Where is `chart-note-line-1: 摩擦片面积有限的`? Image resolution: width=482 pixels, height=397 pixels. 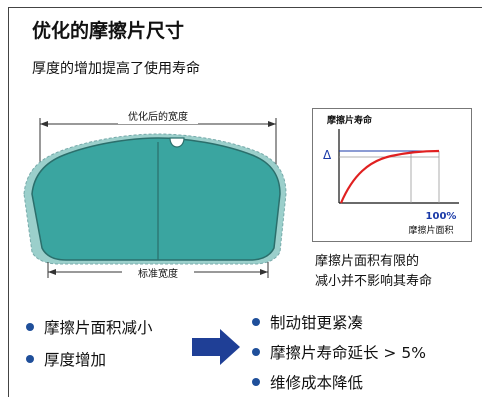 chart-note-line-1: 摩擦片面积有限的 is located at coordinates (367, 261).